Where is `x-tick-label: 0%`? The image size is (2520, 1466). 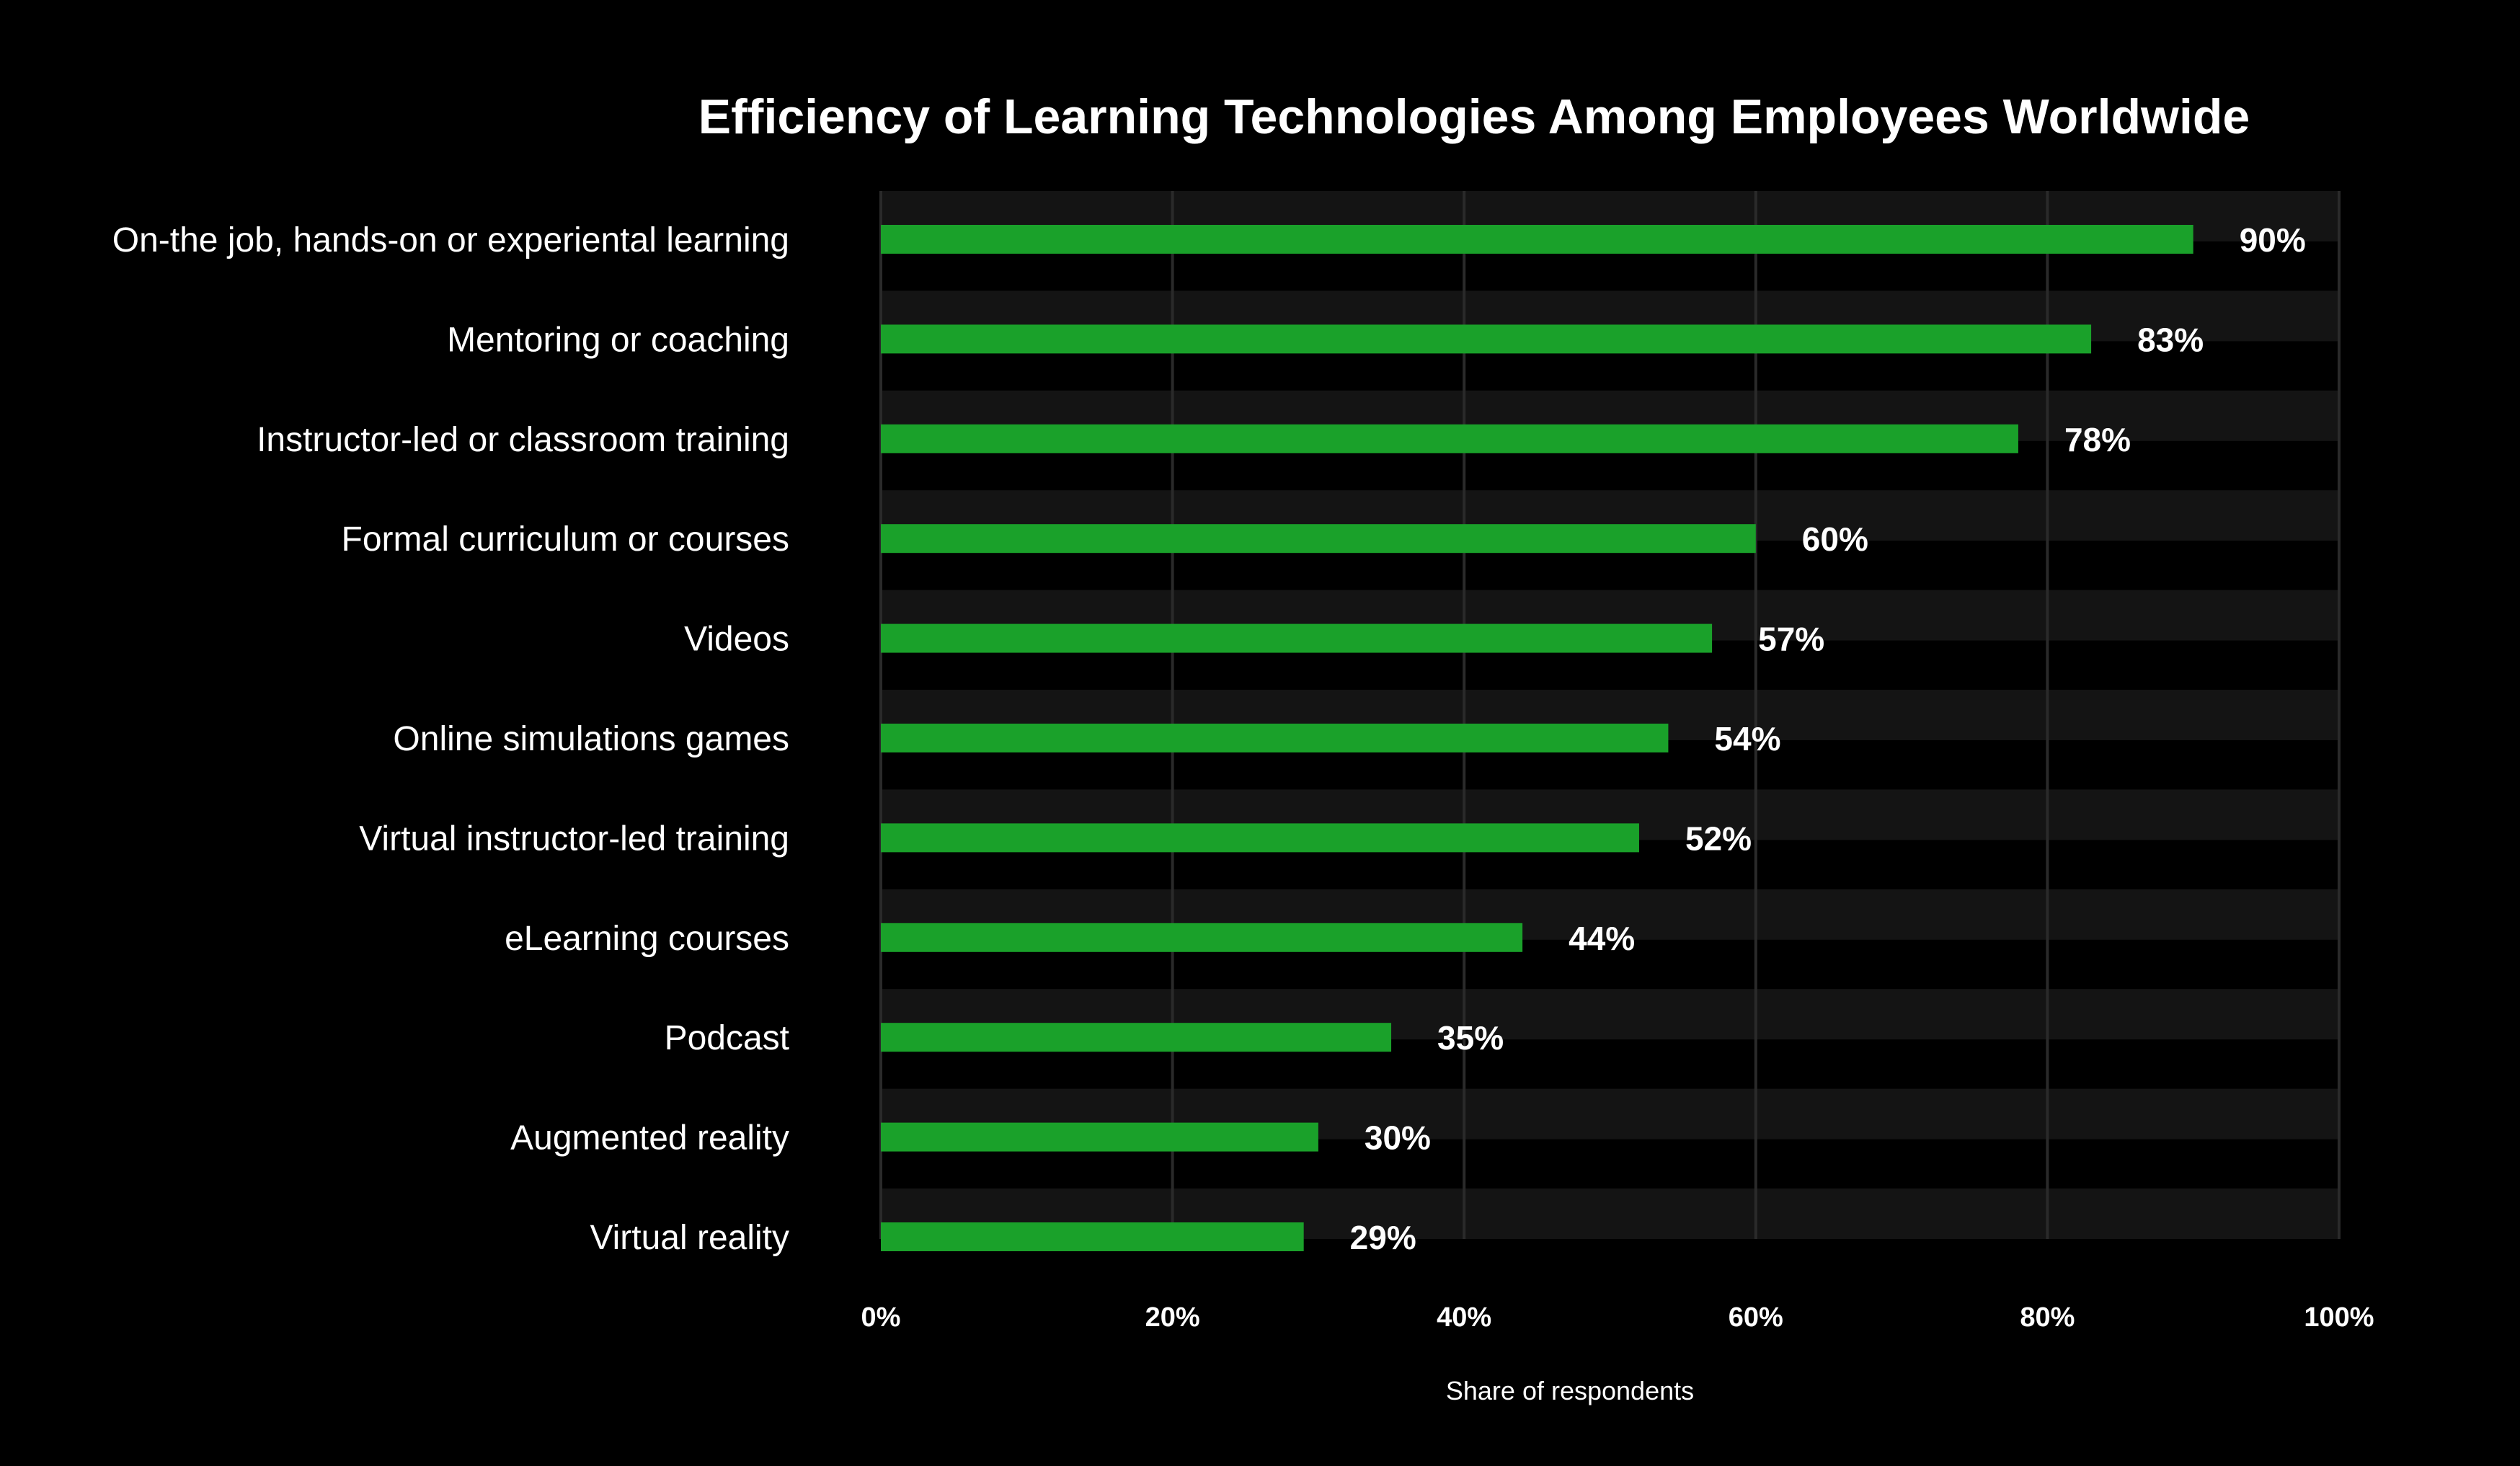 x-tick-label: 0% is located at coordinates (881, 1317).